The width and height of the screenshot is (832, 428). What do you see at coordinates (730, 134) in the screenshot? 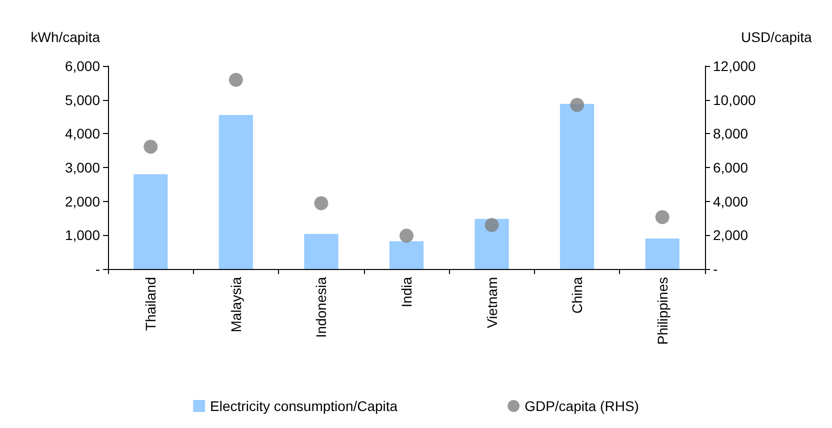
I see `y2-tick-label: 8,000` at bounding box center [730, 134].